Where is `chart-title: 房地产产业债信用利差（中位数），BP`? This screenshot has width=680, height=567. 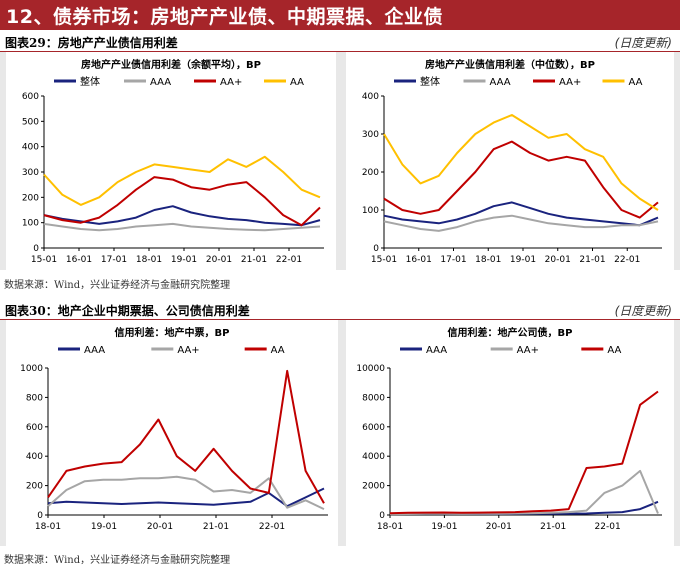 chart-title: 房地产产业债信用利差（中位数），BP is located at coordinates (510, 64).